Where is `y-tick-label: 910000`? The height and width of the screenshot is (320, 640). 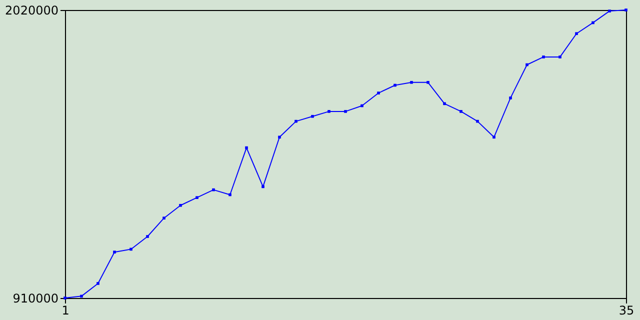 y-tick-label: 910000 is located at coordinates (35, 299).